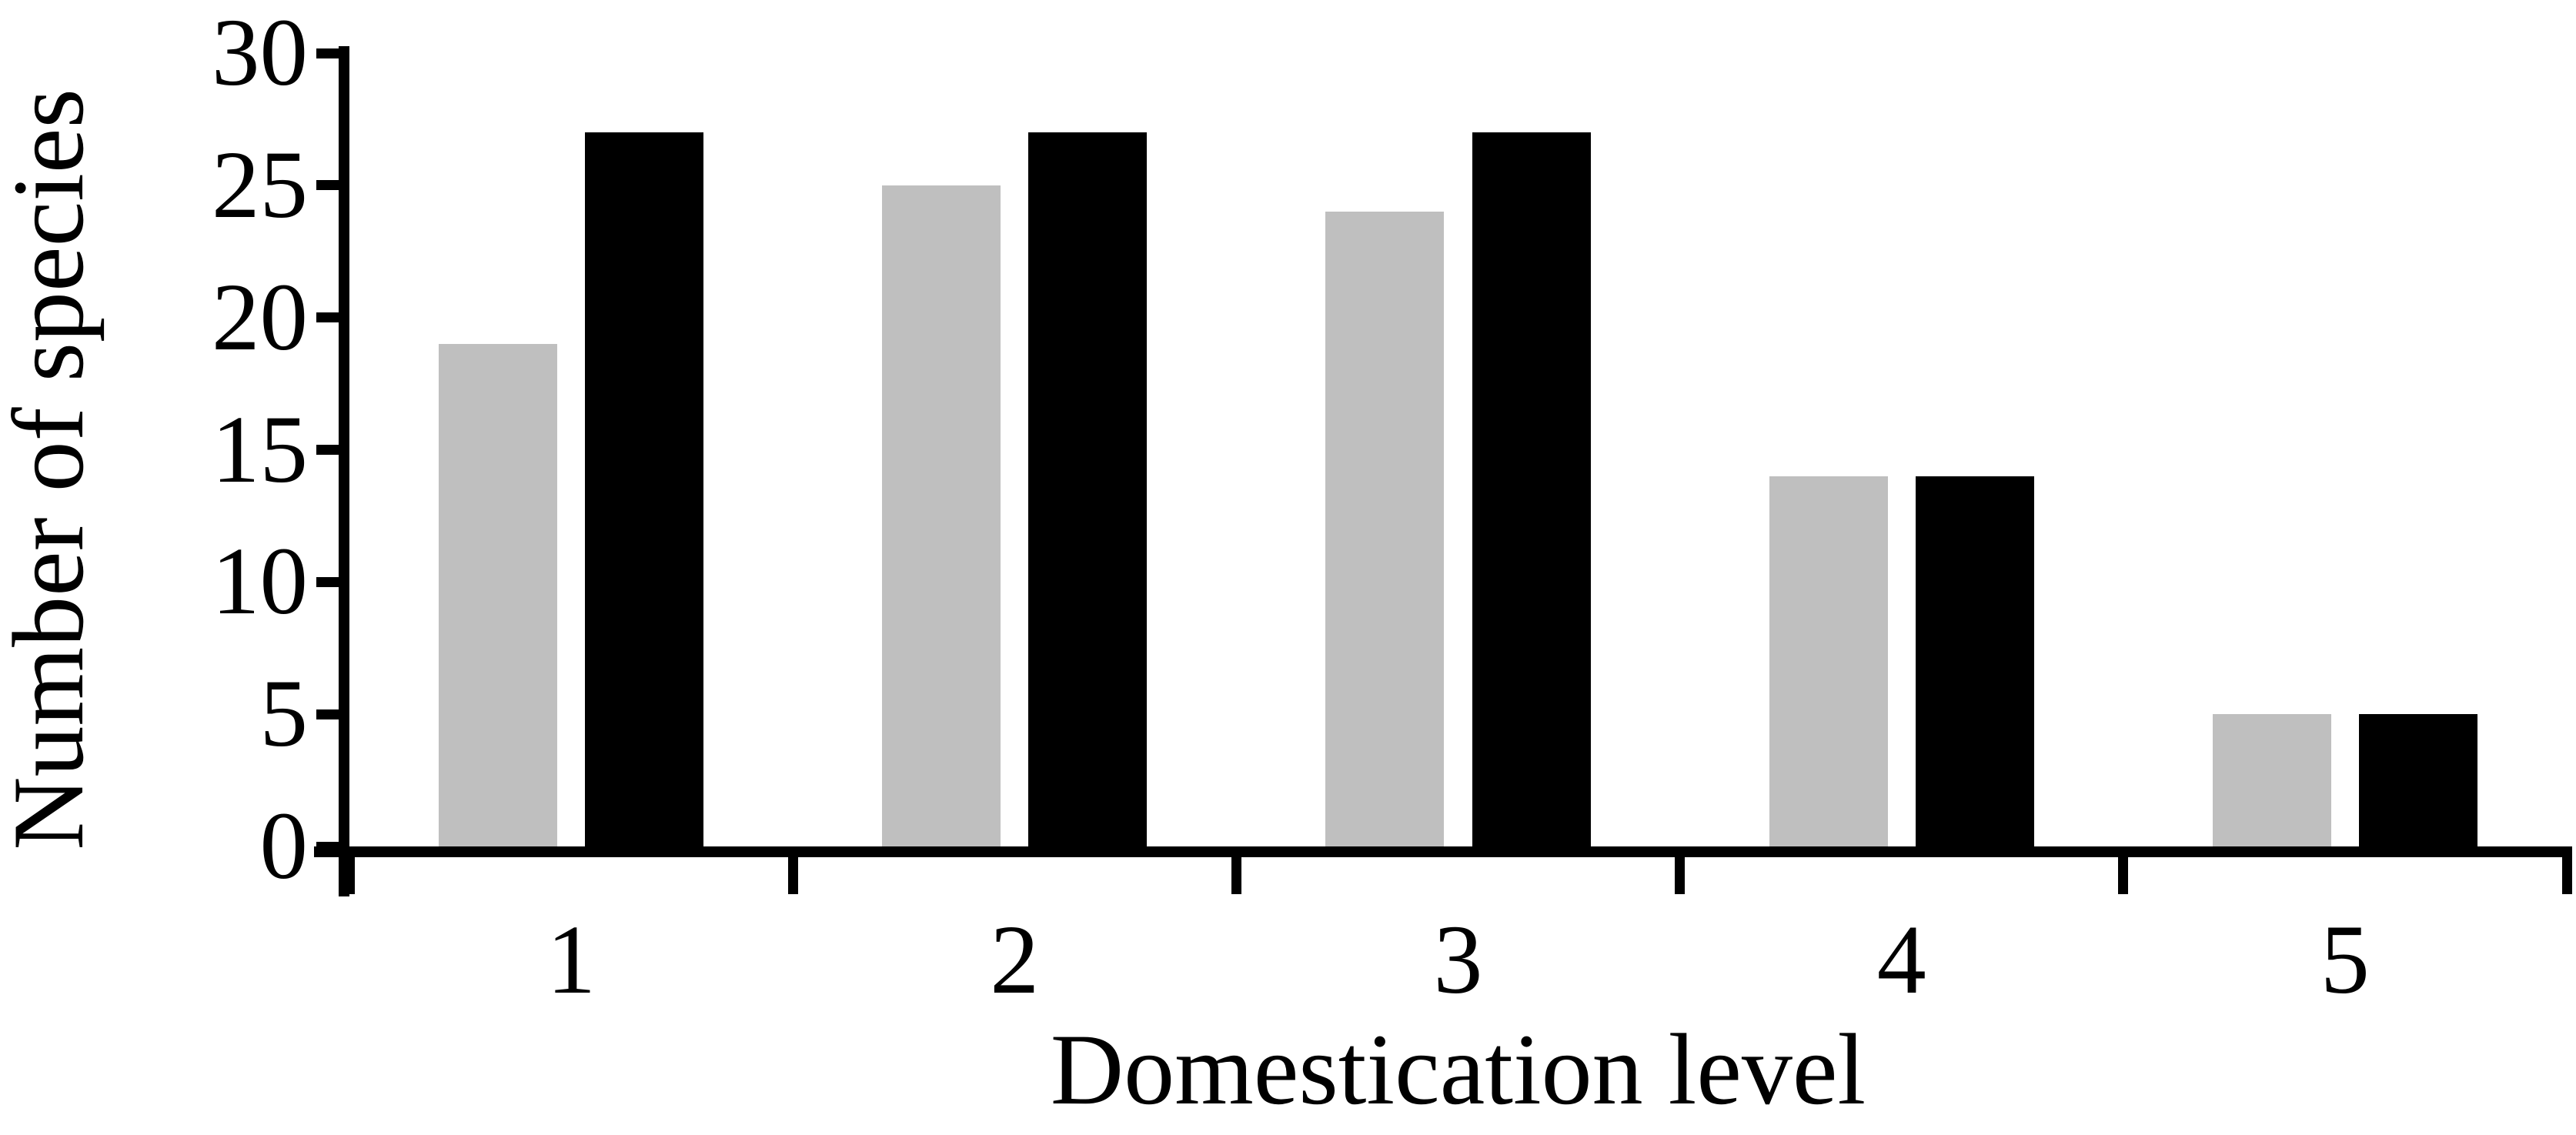  I want to click on x-axis-category-labels: 1 2 3 4 5, so click(1458, 960).